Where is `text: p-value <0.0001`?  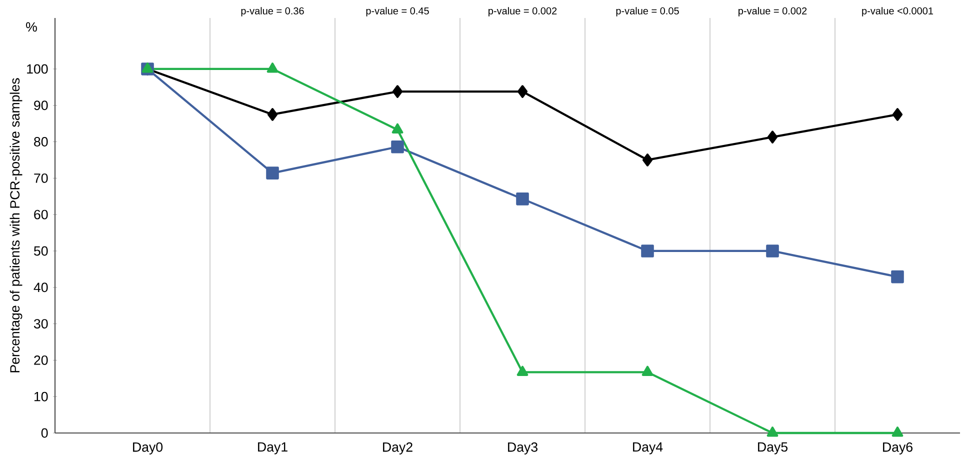
text: p-value <0.0001 is located at coordinates (898, 11).